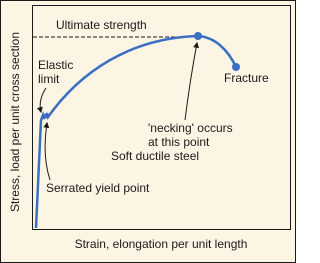  Describe the element at coordinates (161, 244) in the screenshot. I see `x-axis-label: Strain, elongation per unit length` at that location.